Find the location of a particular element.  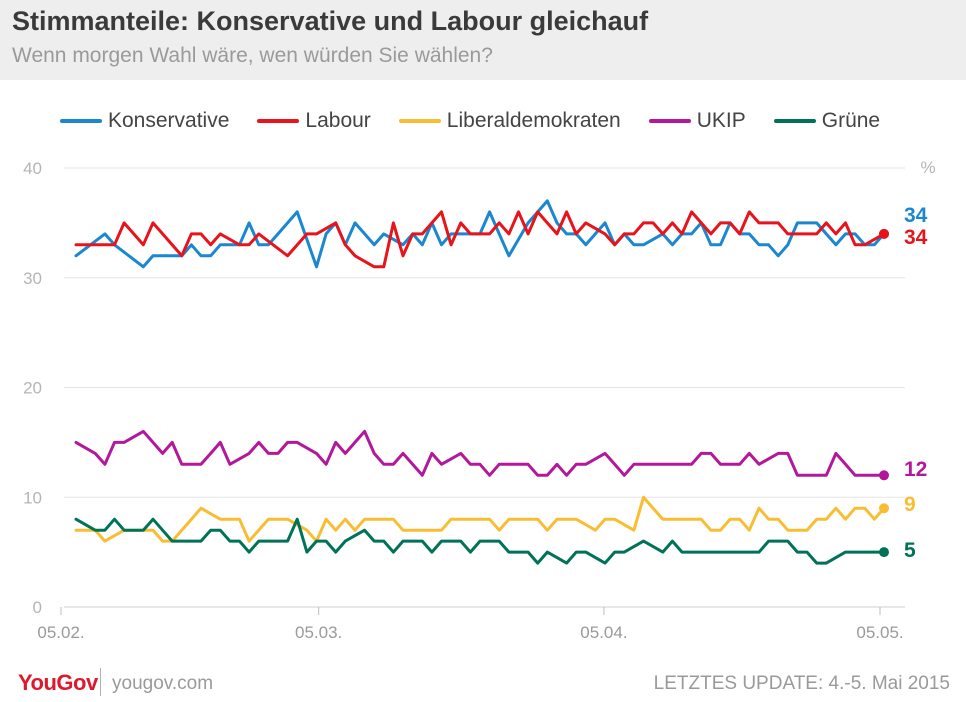

legend-item-konservative: Konservative is located at coordinates (144, 121).